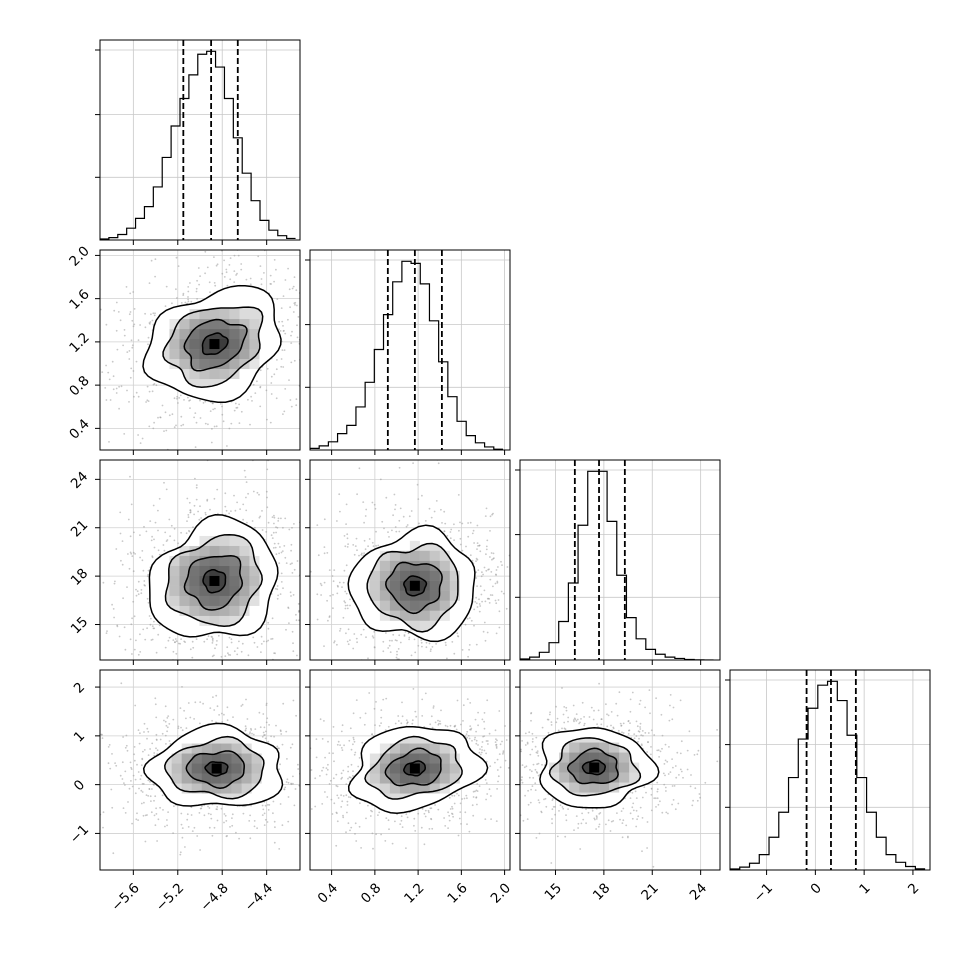 This screenshot has width=970, height=970. What do you see at coordinates (214, 344) in the screenshot?
I see `density-peak` at bounding box center [214, 344].